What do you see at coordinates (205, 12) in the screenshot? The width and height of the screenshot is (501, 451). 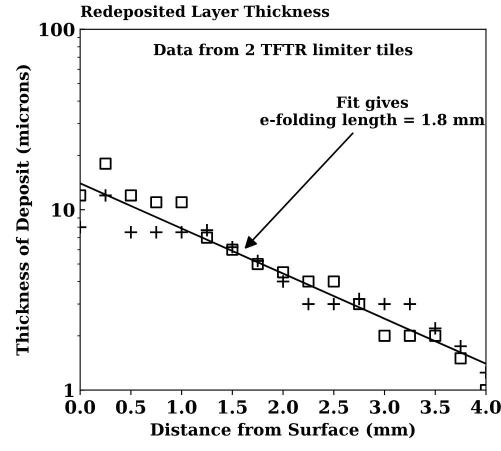 I see `chart-title: Redeposited Layer Thickness` at bounding box center [205, 12].